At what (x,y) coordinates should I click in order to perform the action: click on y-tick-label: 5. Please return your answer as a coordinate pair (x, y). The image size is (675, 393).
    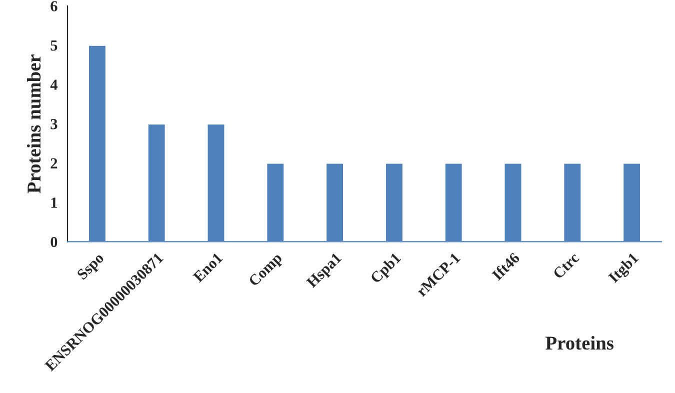
    Looking at the image, I should click on (54, 45).